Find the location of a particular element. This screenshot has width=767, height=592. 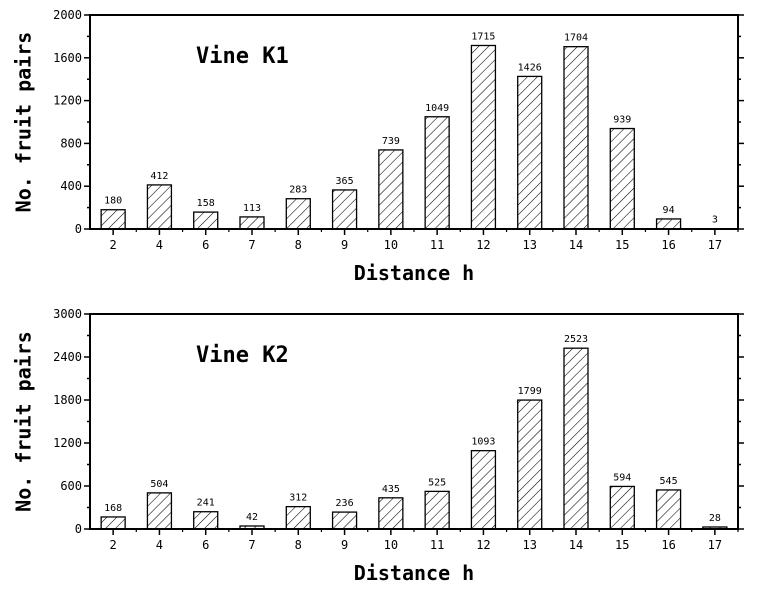

bar-value-label: 365 is located at coordinates (345, 181).